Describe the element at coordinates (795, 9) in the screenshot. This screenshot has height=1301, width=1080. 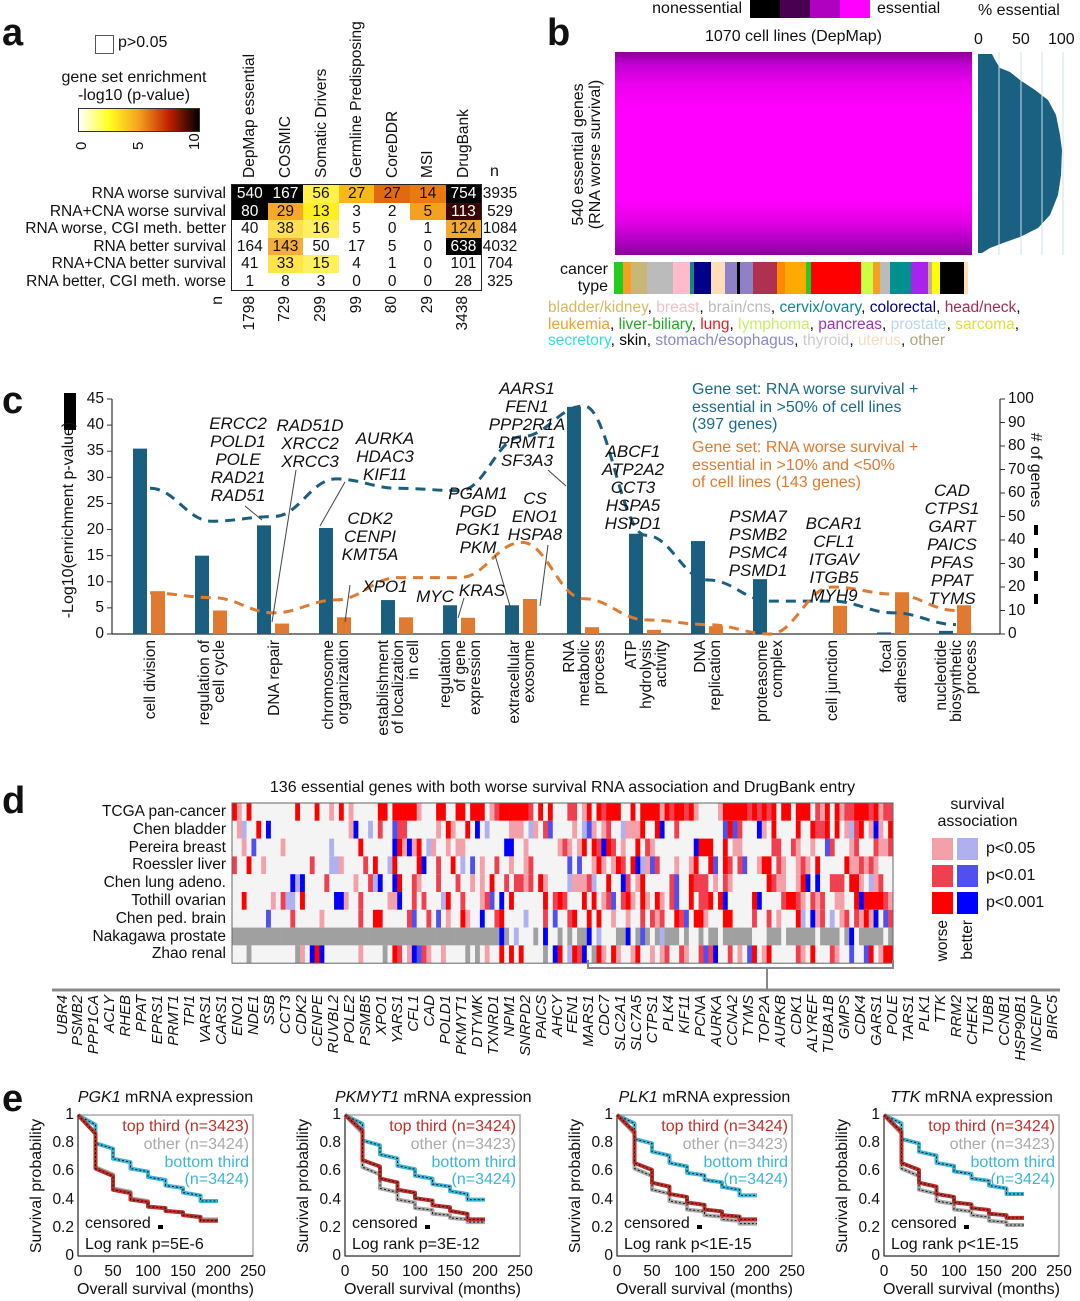
I see `colorbar-segment` at that location.